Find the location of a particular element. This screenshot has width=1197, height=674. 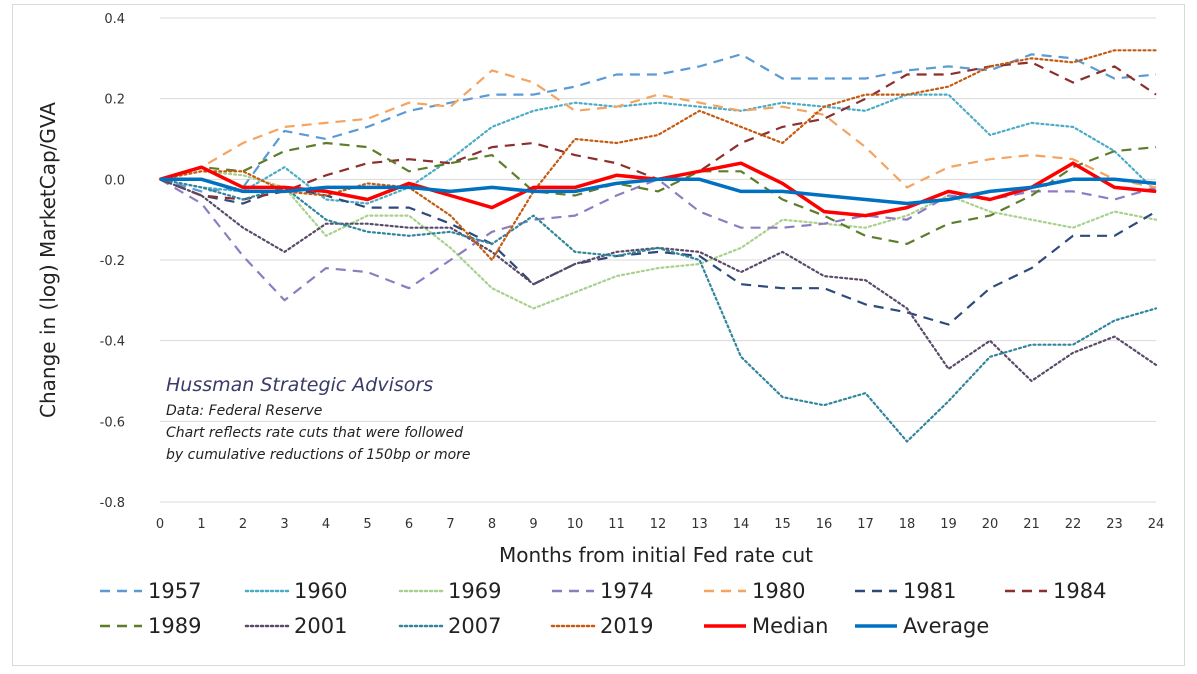

legend-label: Median is located at coordinates (790, 626).